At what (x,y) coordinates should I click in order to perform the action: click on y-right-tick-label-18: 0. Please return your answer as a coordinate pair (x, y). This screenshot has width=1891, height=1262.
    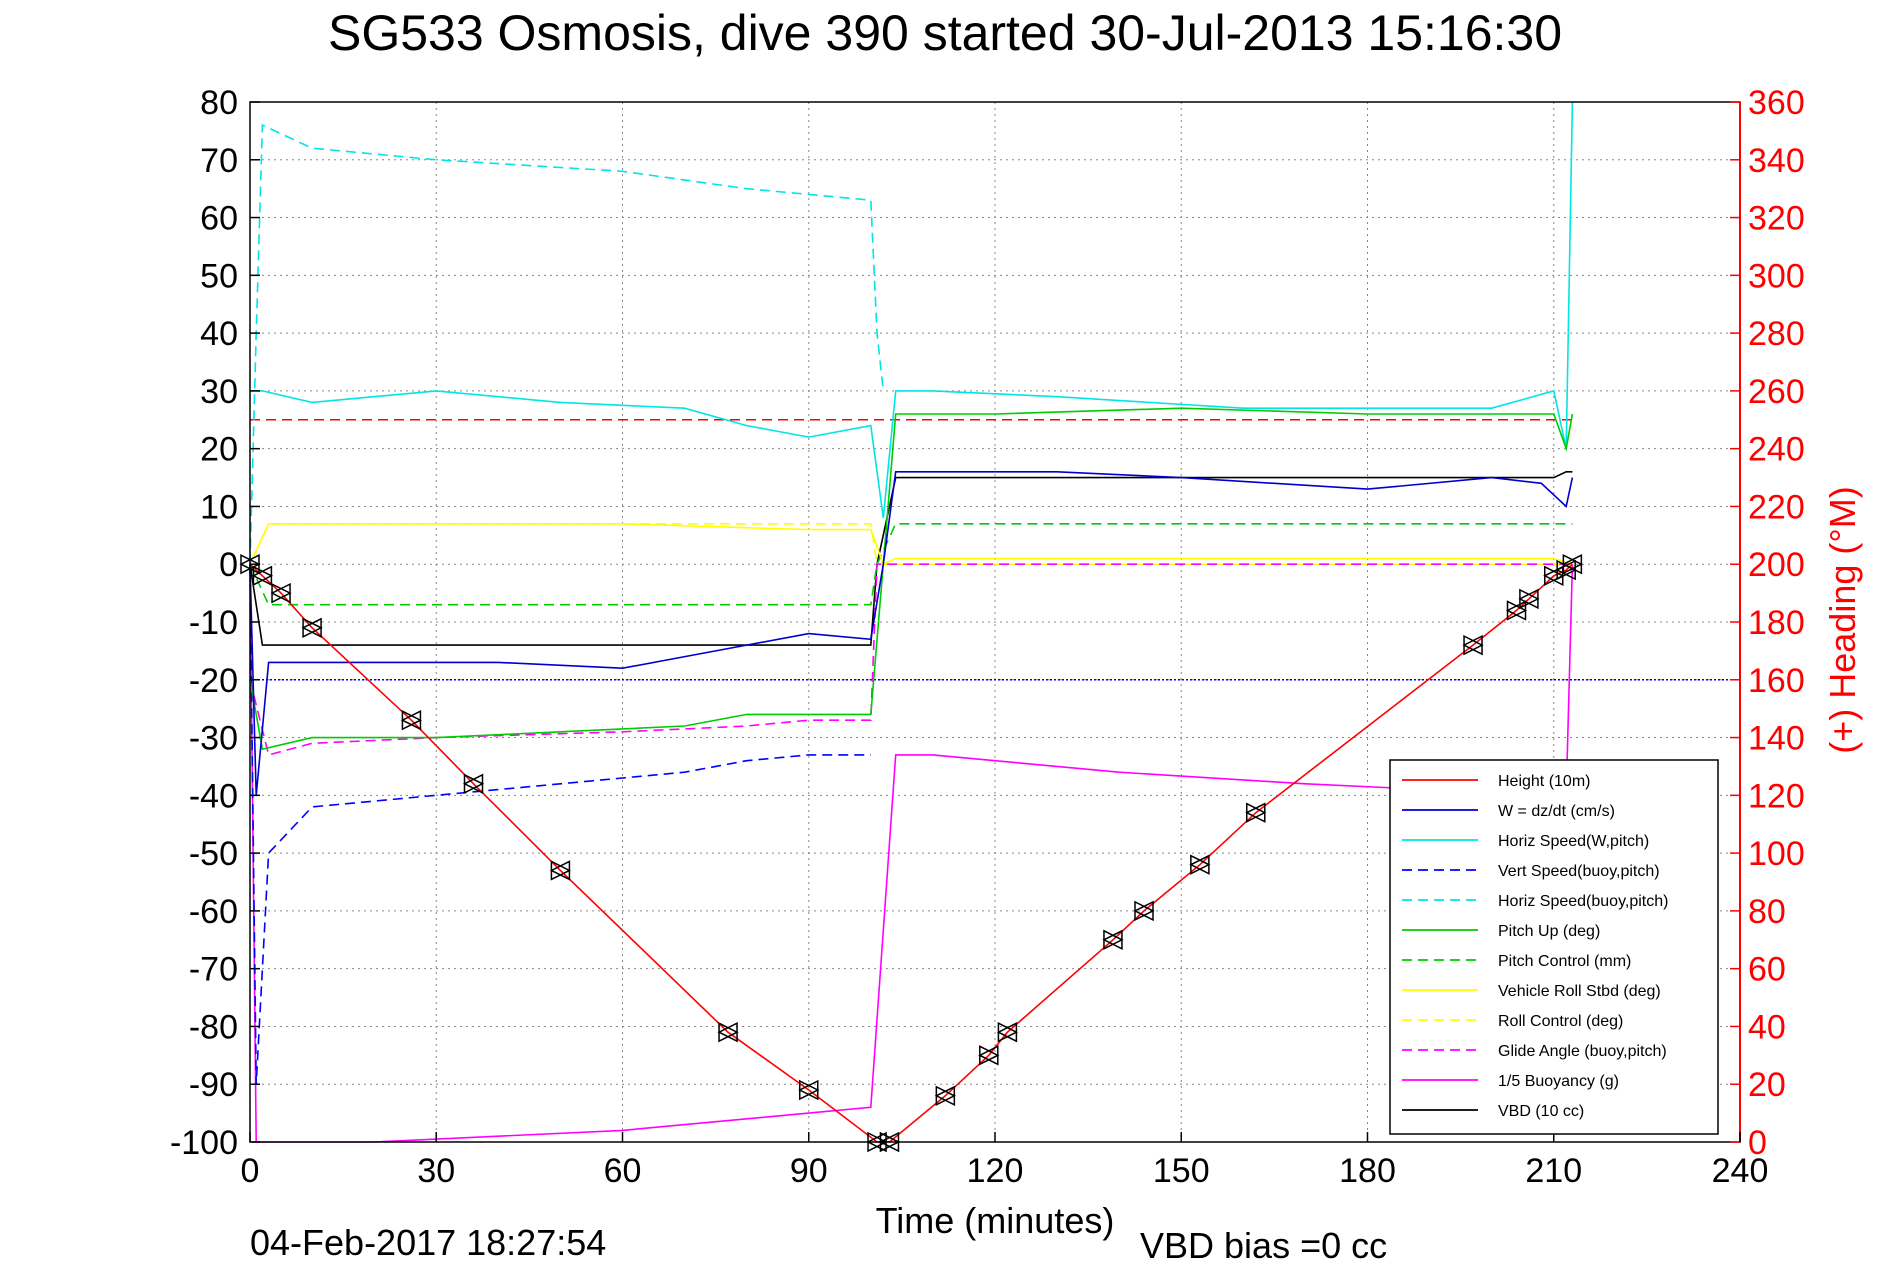
    Looking at the image, I should click on (1757, 1143).